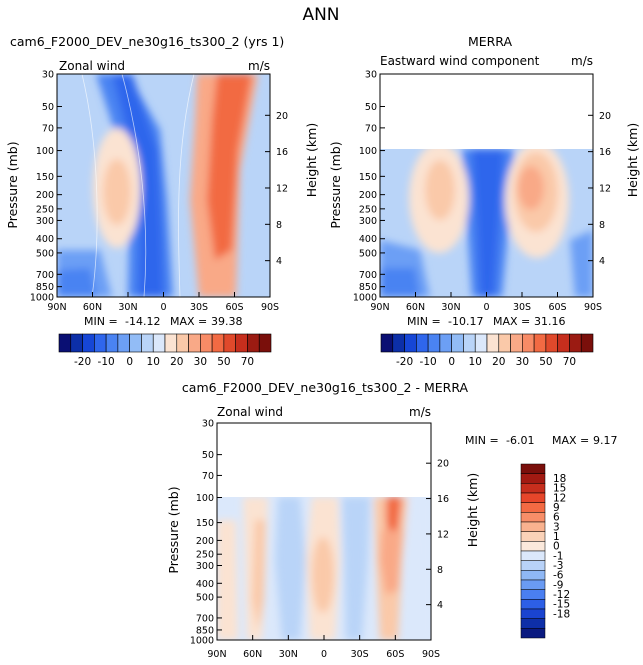 The width and height of the screenshot is (643, 665). I want to click on latitude-tick-label: 60N, so click(415, 307).